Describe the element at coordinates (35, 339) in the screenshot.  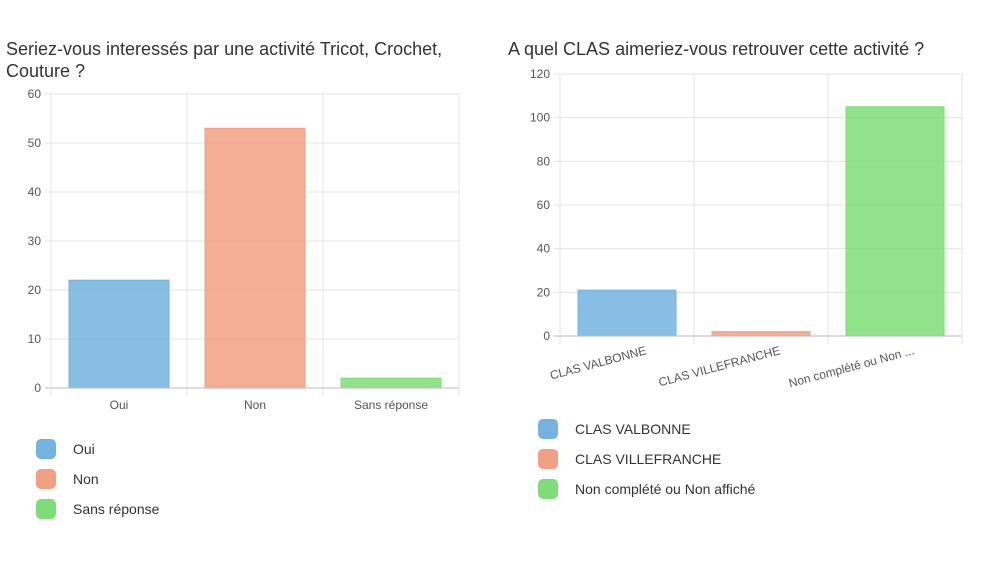
I see `y-tick-label: 10` at that location.